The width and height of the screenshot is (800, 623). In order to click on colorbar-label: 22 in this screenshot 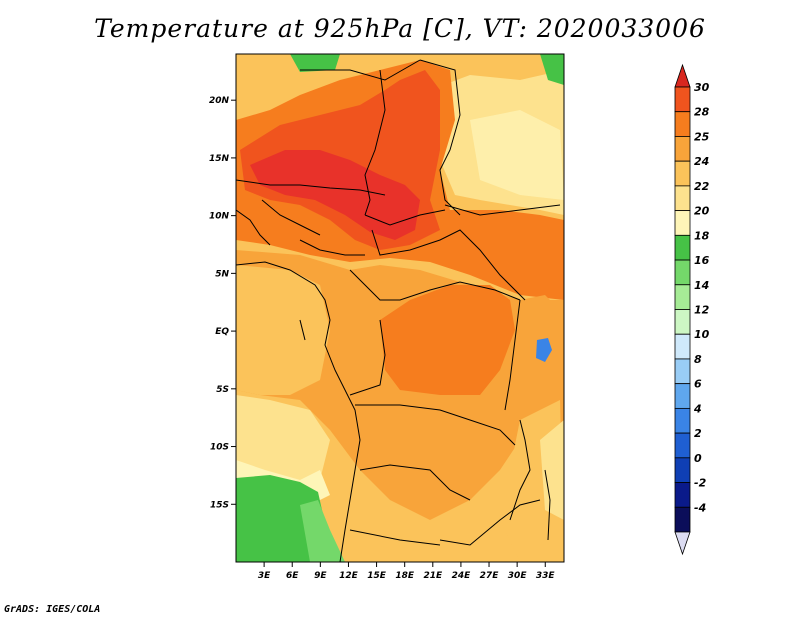, I will do `click(702, 186)`.